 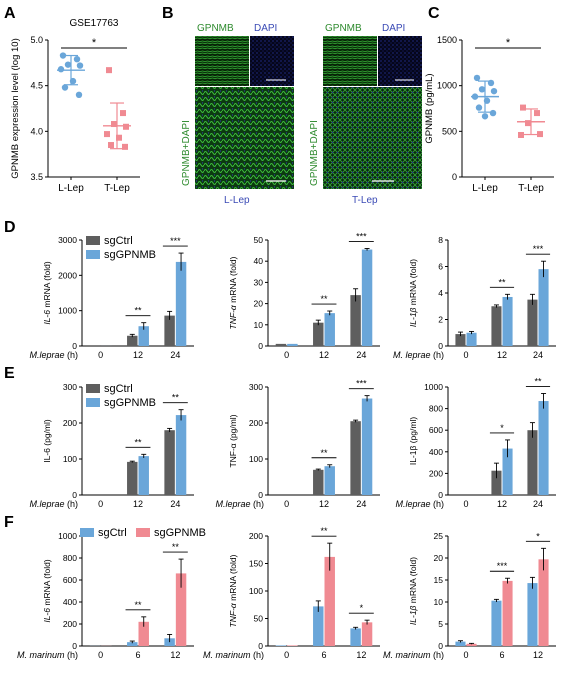 What do you see at coordinates (440, 240) in the screenshot?
I see `y-tick-label: 8` at bounding box center [440, 240].